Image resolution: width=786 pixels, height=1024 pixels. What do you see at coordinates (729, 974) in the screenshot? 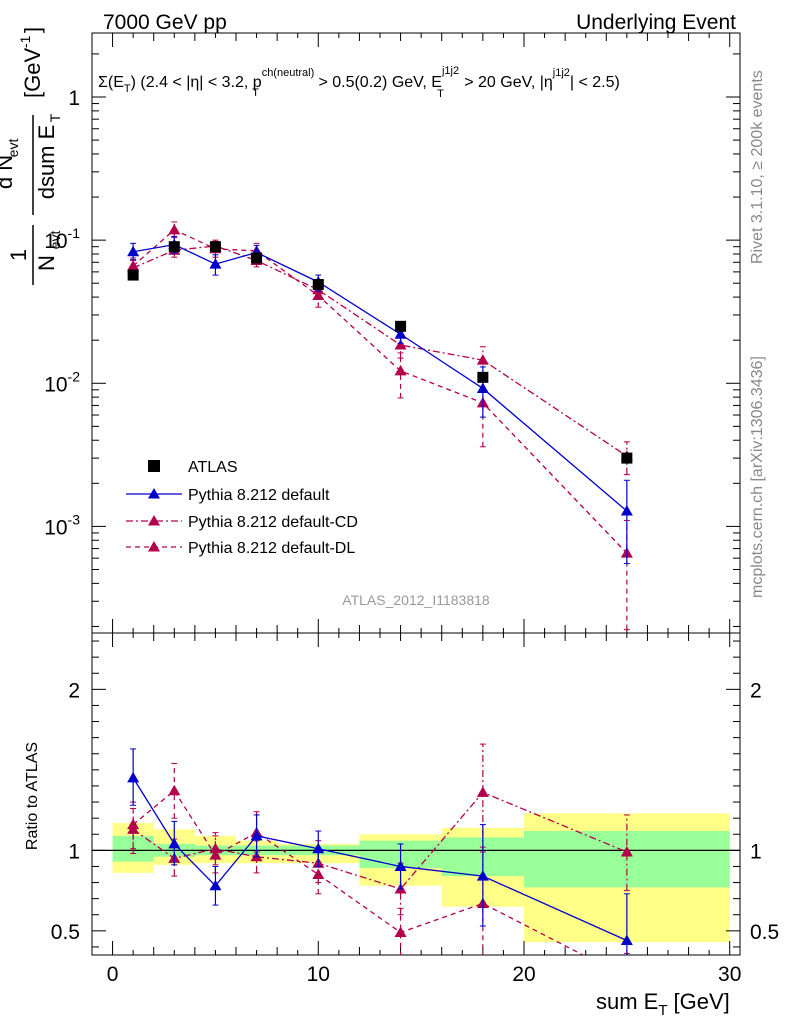
I see `ratio-x-tick-label: 30` at bounding box center [729, 974].